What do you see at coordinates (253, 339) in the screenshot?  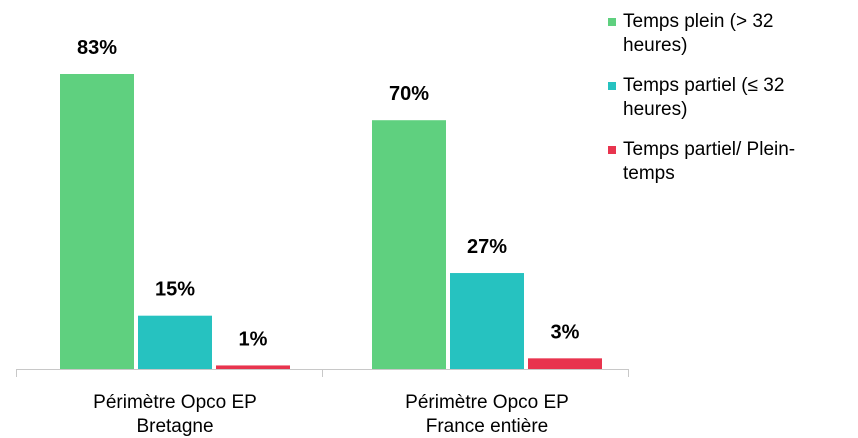 I see `data-label-1-3: 1%` at bounding box center [253, 339].